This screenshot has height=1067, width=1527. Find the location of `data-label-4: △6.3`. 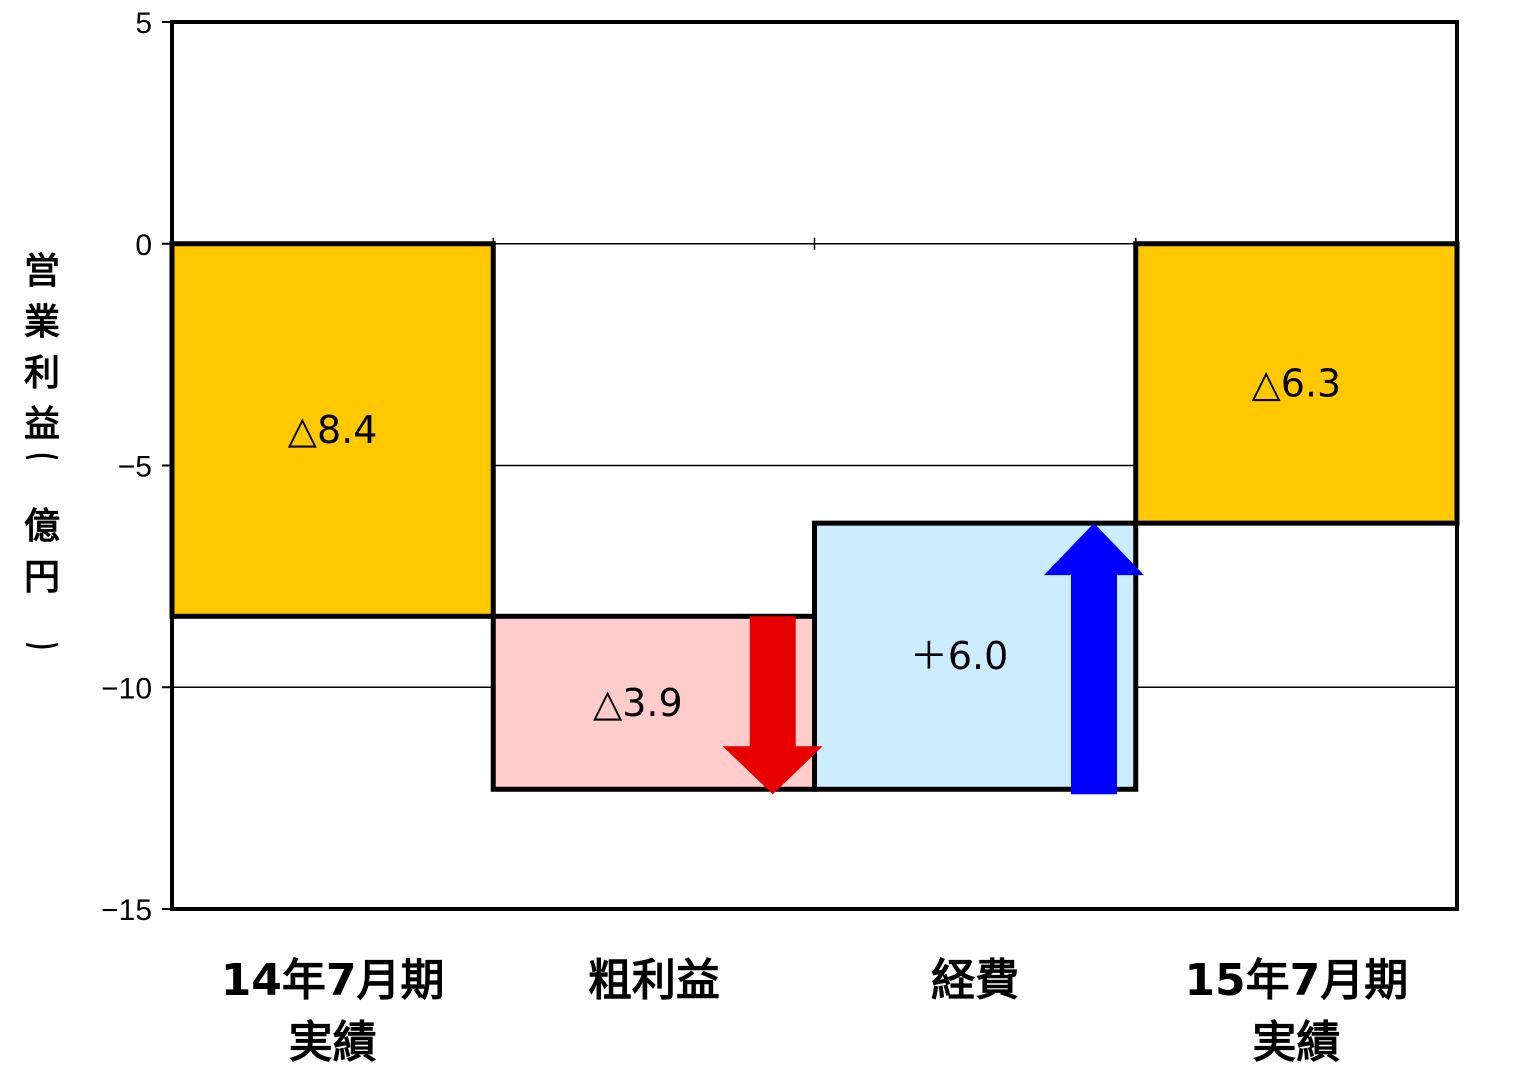

data-label-4: △6.3 is located at coordinates (1297, 383).